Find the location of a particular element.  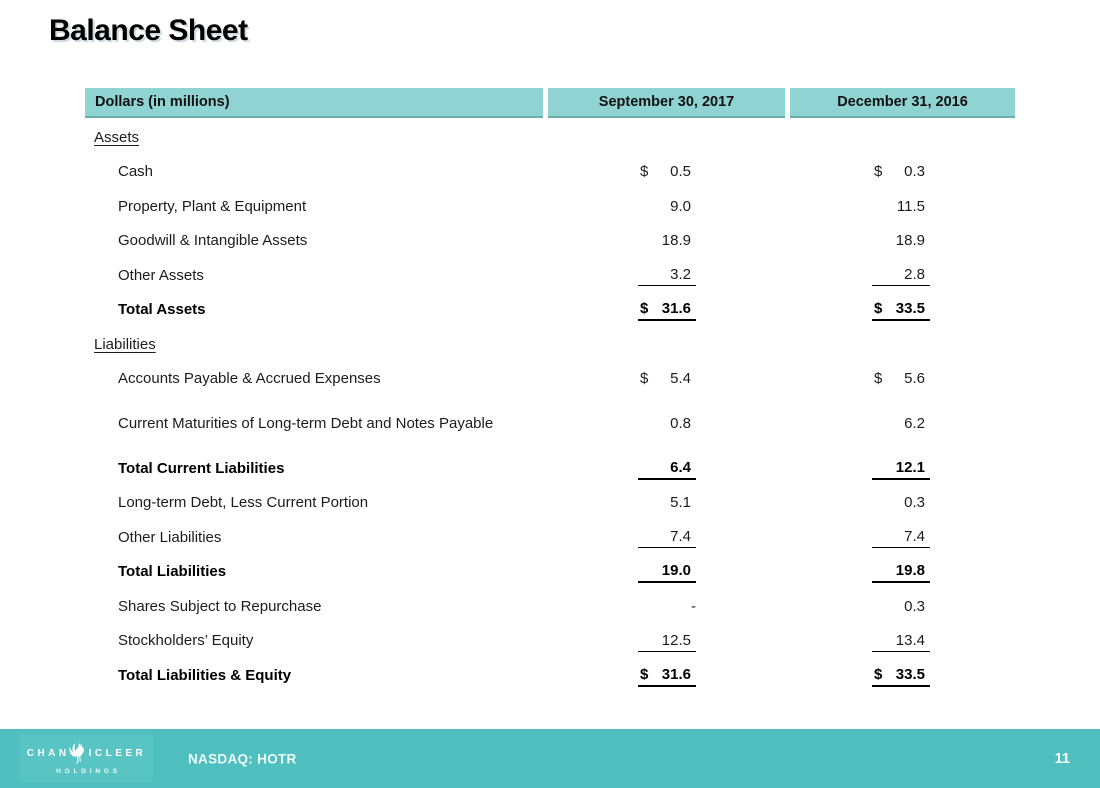

value-dec-2016: 7.4 is located at coordinates (901, 538).